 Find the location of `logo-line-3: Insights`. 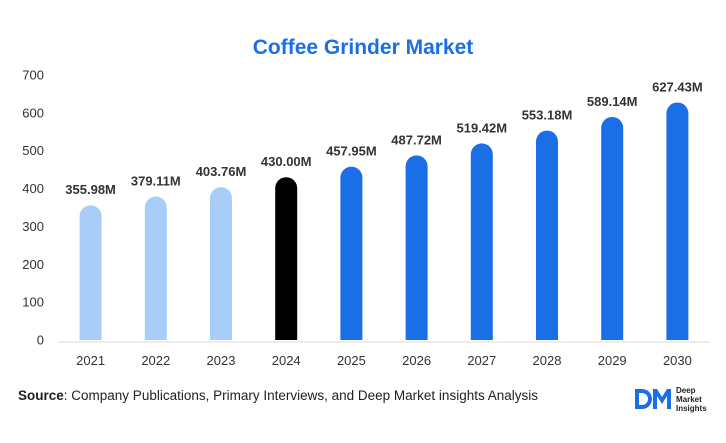

logo-line-3: Insights is located at coordinates (691, 408).